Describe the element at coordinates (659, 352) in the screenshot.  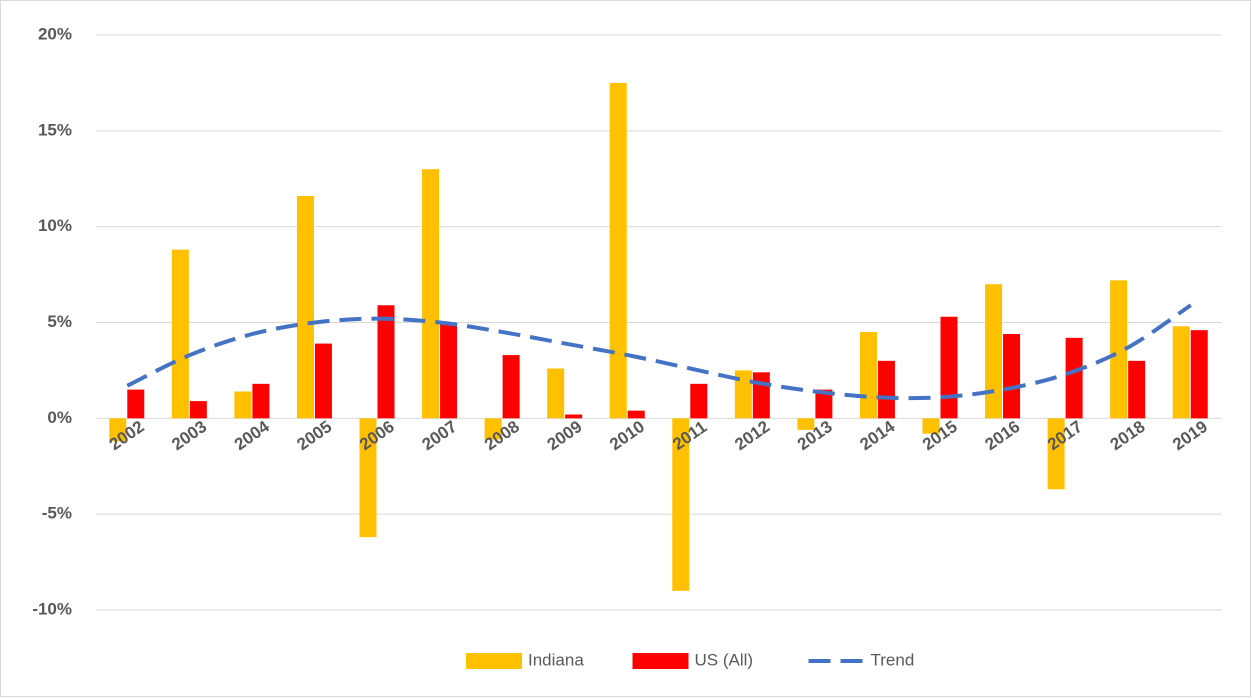
I see `trend-line` at that location.